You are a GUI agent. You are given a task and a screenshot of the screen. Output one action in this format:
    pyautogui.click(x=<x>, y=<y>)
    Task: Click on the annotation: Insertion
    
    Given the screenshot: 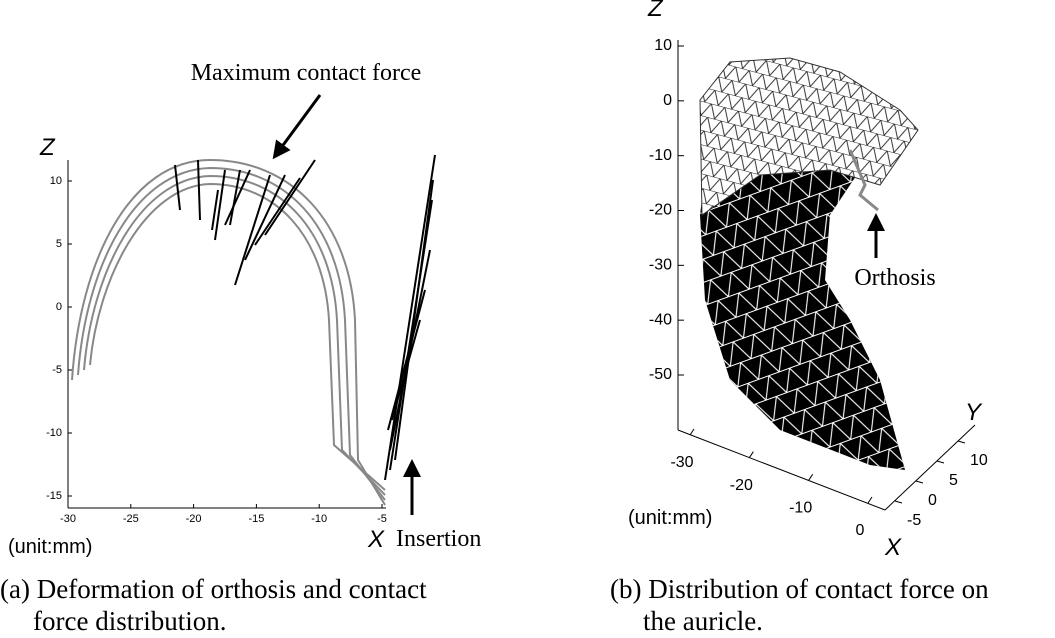 What is the action you would take?
    pyautogui.click(x=438, y=539)
    